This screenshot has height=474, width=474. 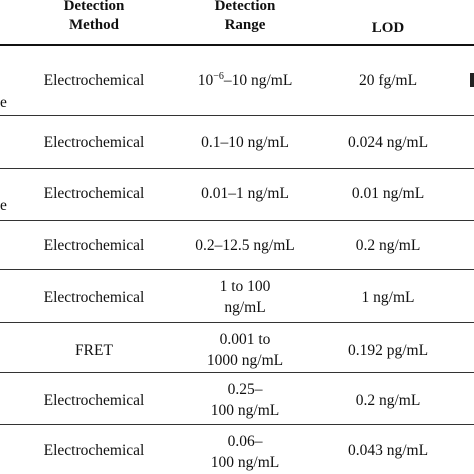 I want to click on row-7-method: Electrochemical, so click(x=94, y=400).